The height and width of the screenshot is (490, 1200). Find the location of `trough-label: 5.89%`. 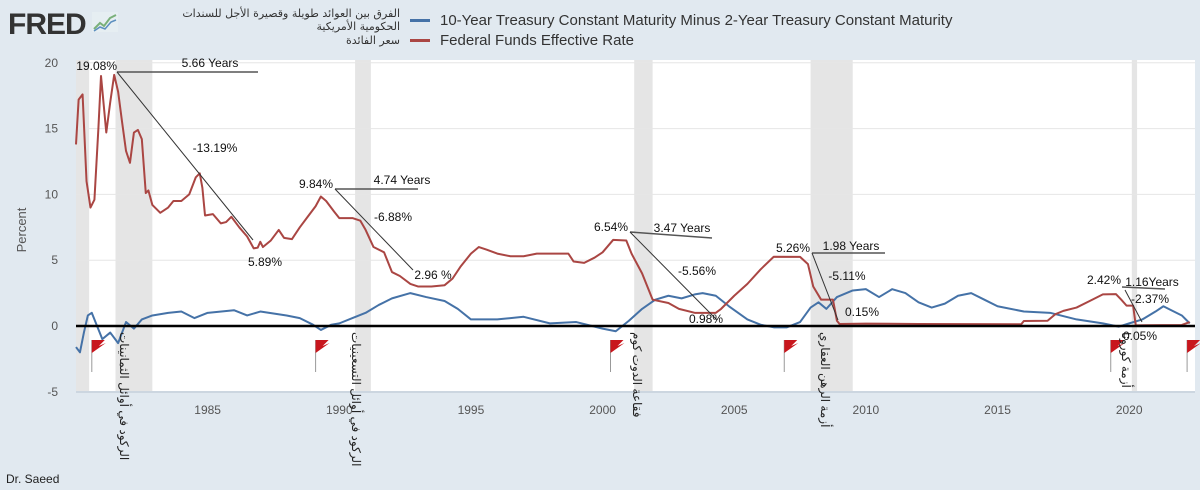

trough-label: 5.89% is located at coordinates (265, 262).